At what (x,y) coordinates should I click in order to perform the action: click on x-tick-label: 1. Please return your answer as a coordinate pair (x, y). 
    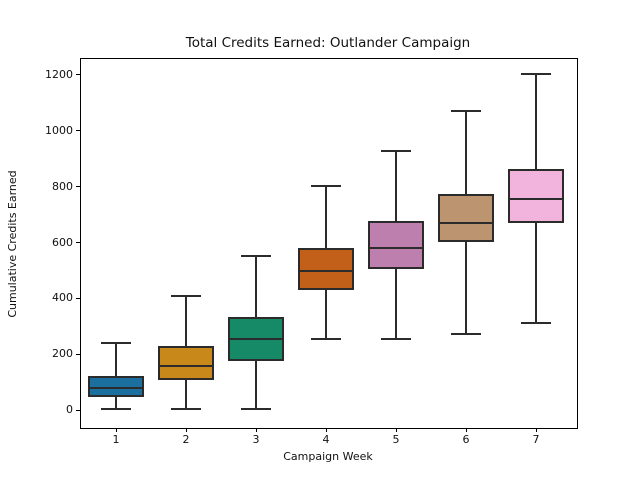
    Looking at the image, I should click on (116, 439).